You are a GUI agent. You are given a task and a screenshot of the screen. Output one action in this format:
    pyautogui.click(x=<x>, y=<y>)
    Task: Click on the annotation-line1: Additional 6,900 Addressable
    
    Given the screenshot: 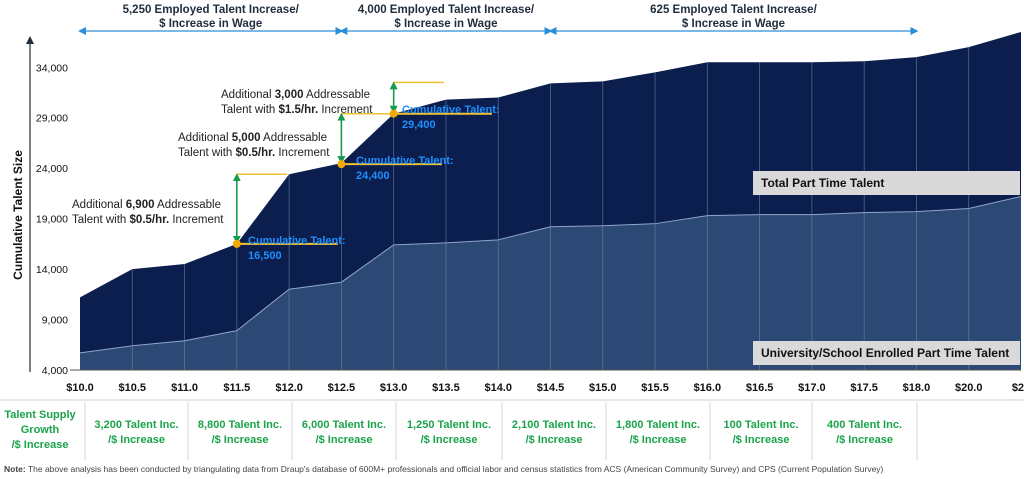 What is the action you would take?
    pyautogui.click(x=146, y=205)
    